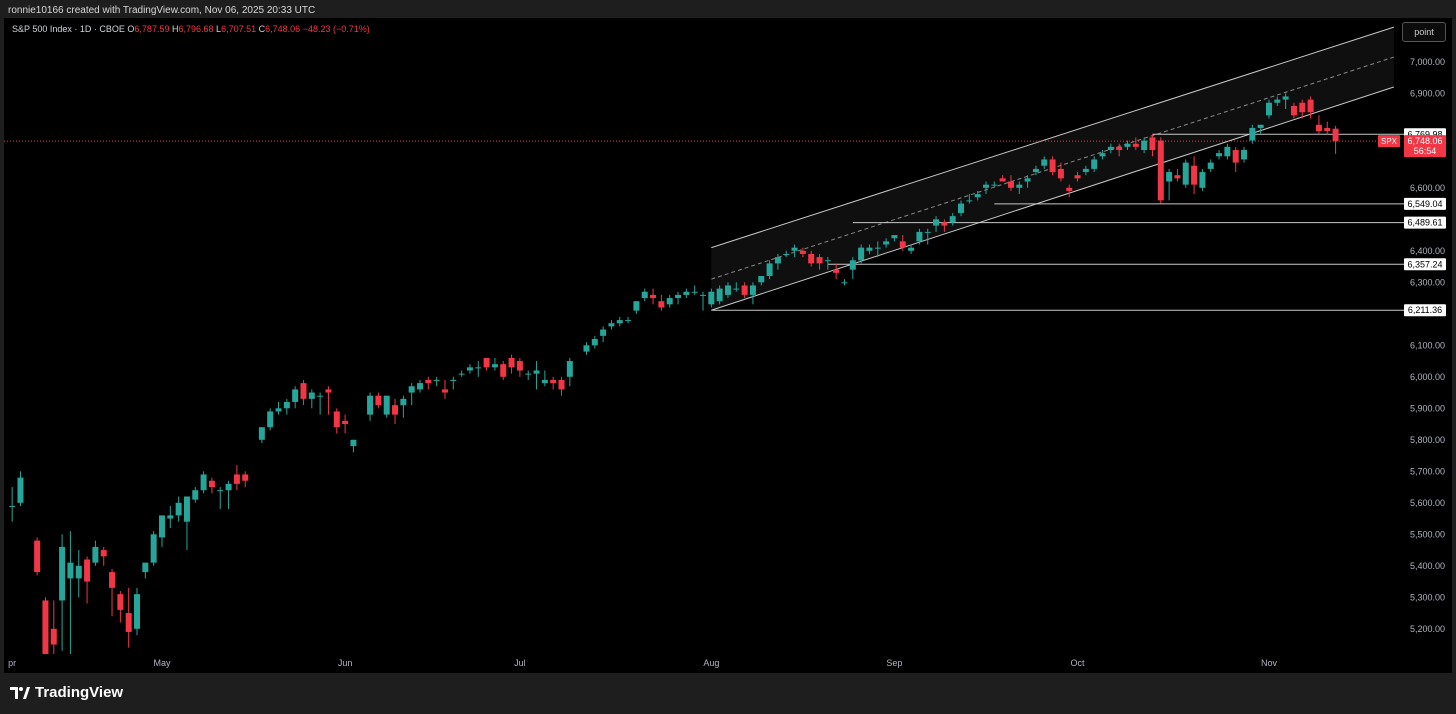 This screenshot has width=1456, height=714. What do you see at coordinates (1427, 597) in the screenshot?
I see `y-tick-label: 5,300.00` at bounding box center [1427, 597].